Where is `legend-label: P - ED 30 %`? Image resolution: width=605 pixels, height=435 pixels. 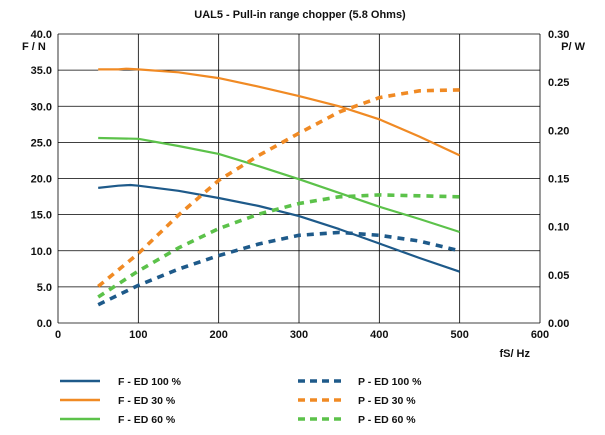
legend-label: P - ED 30 % is located at coordinates (387, 401).